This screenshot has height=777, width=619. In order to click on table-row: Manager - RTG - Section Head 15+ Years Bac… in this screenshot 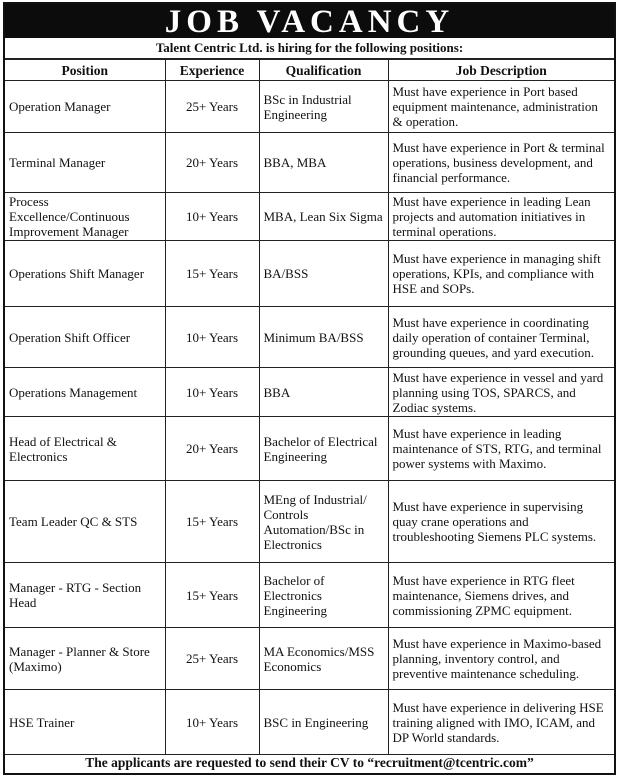, I will do `click(309, 595)`.